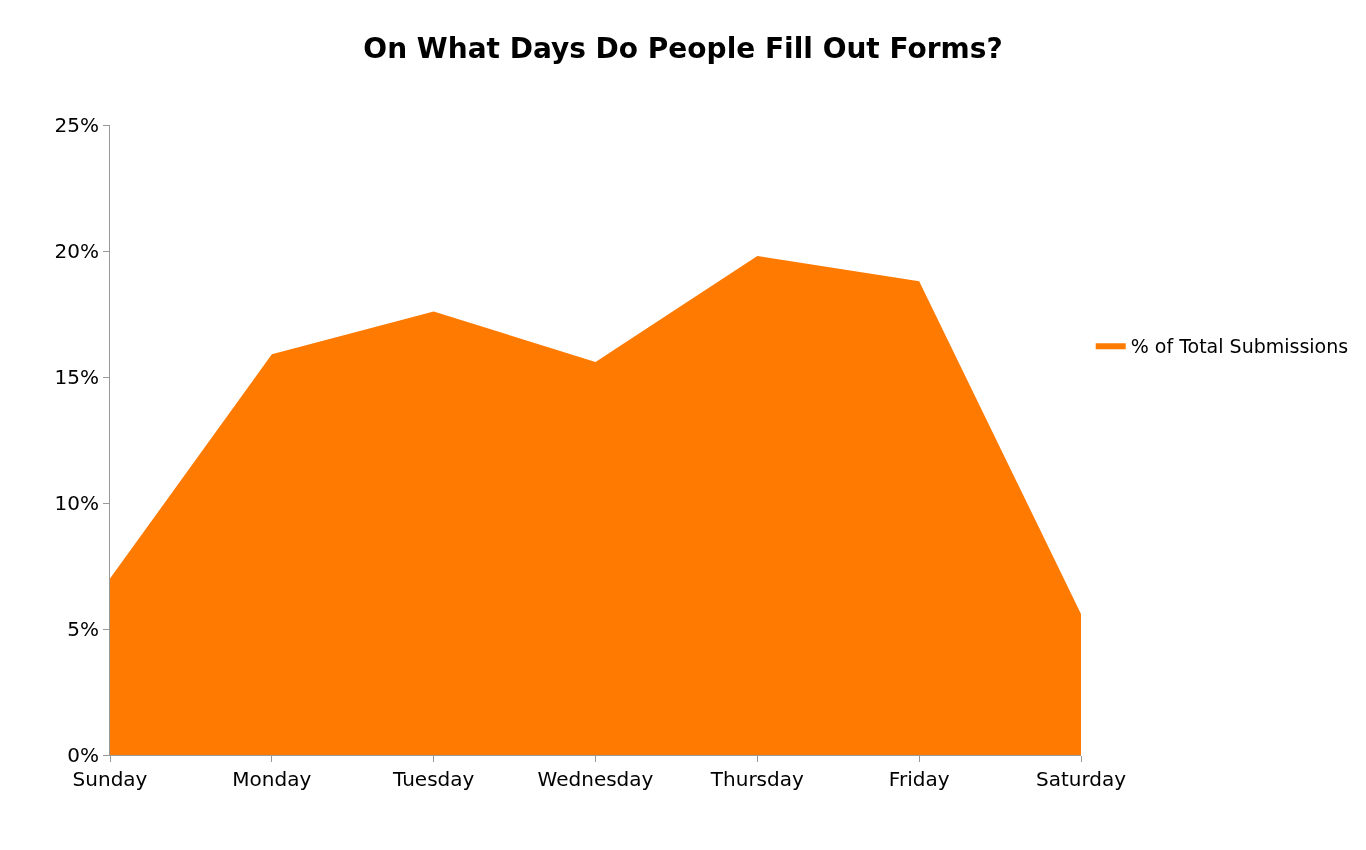 The image size is (1366, 850). Describe the element at coordinates (76, 251) in the screenshot. I see `y-tick-label: 20%` at that location.